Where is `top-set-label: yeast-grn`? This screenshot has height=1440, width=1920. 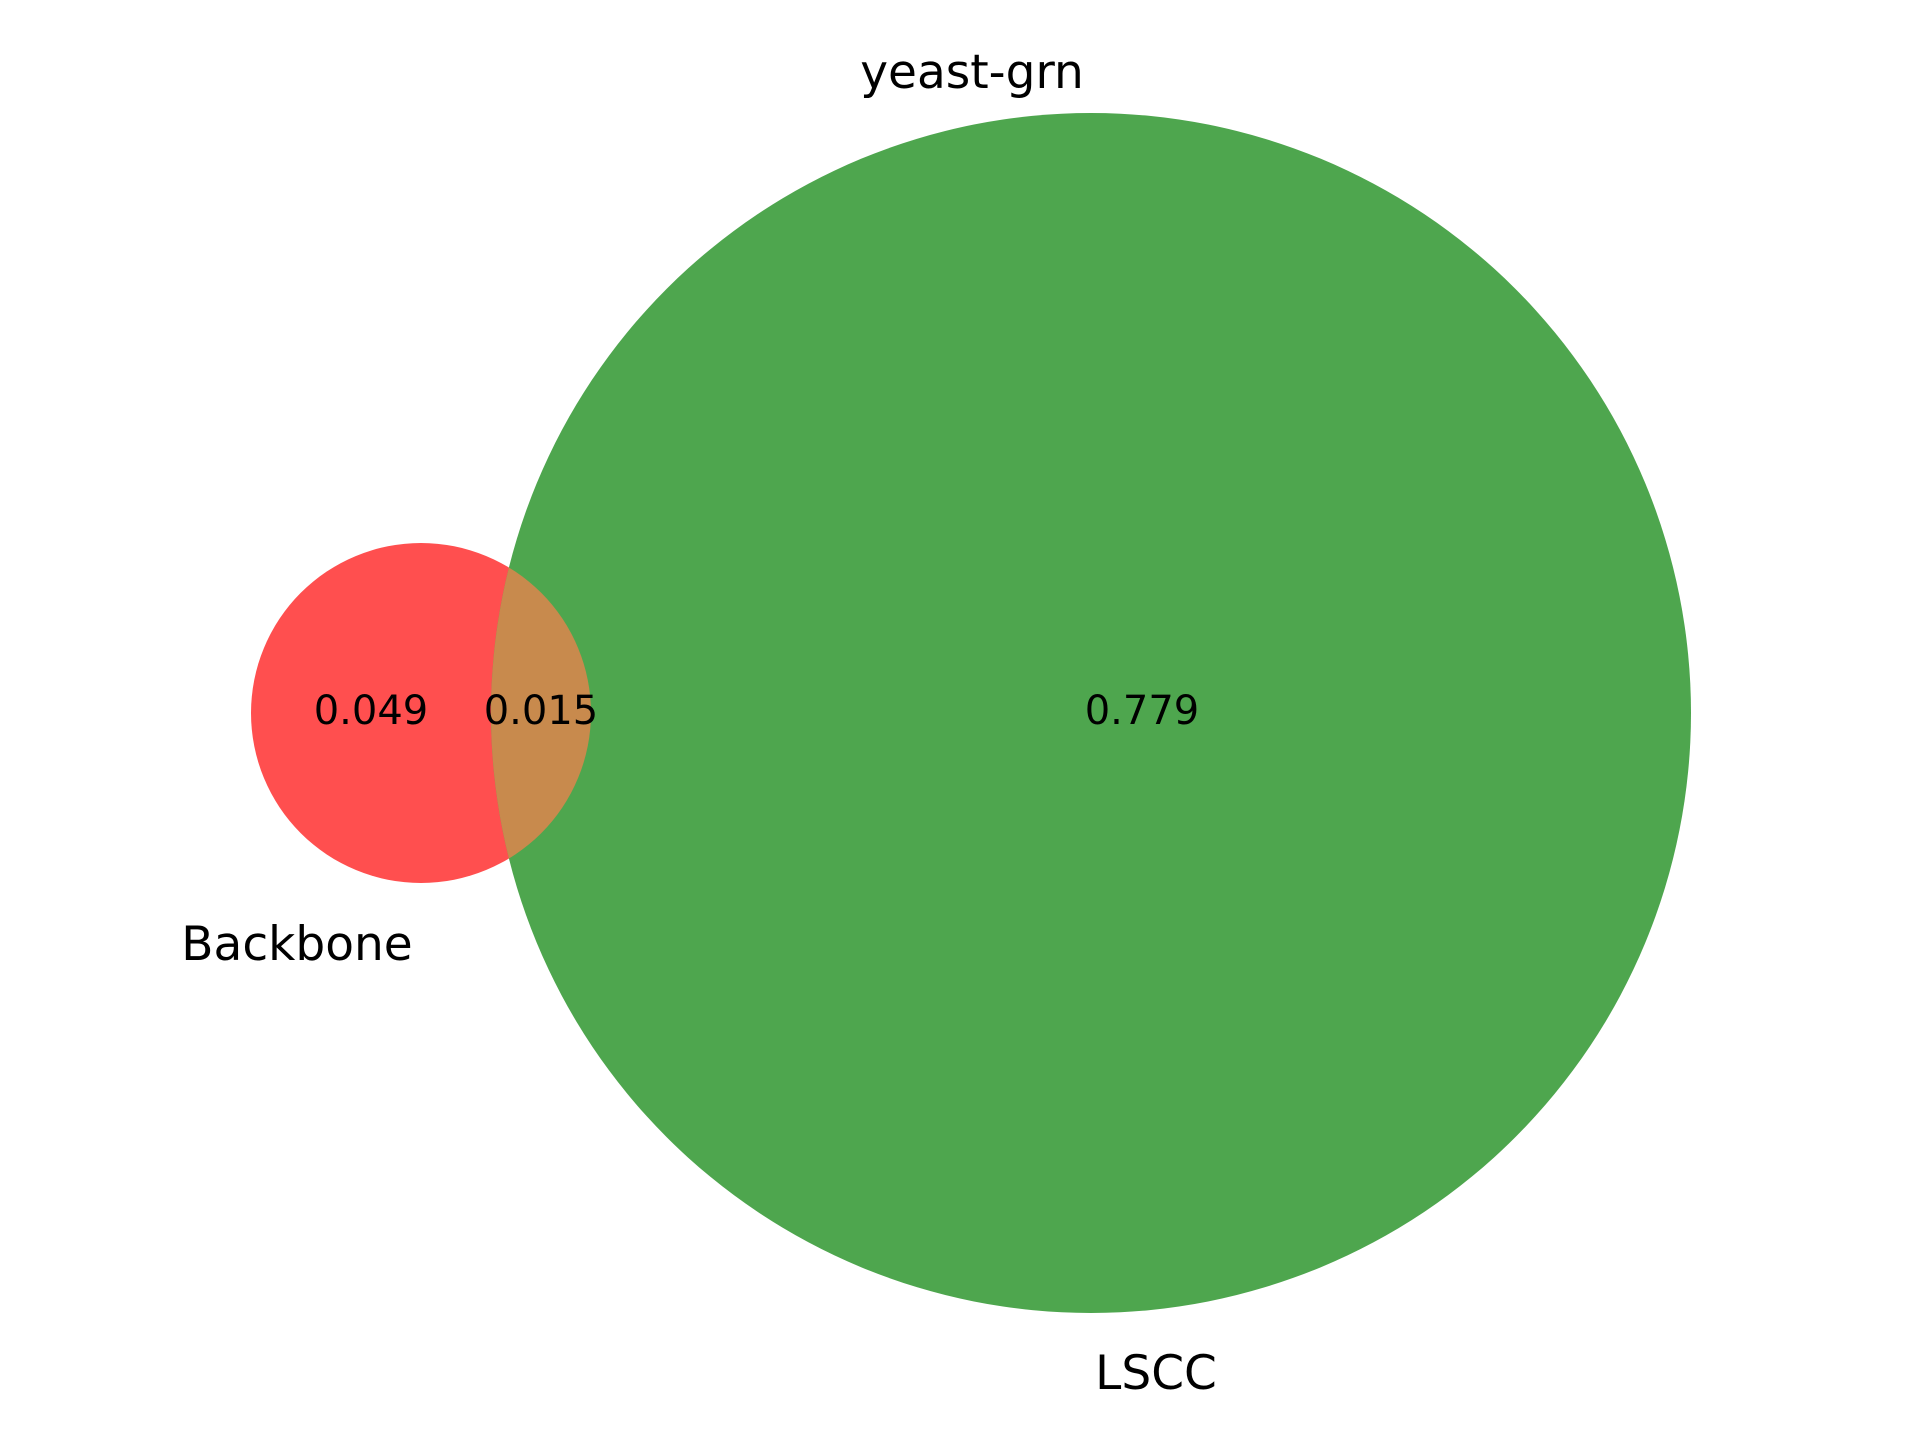 top-set-label: yeast-grn is located at coordinates (972, 72).